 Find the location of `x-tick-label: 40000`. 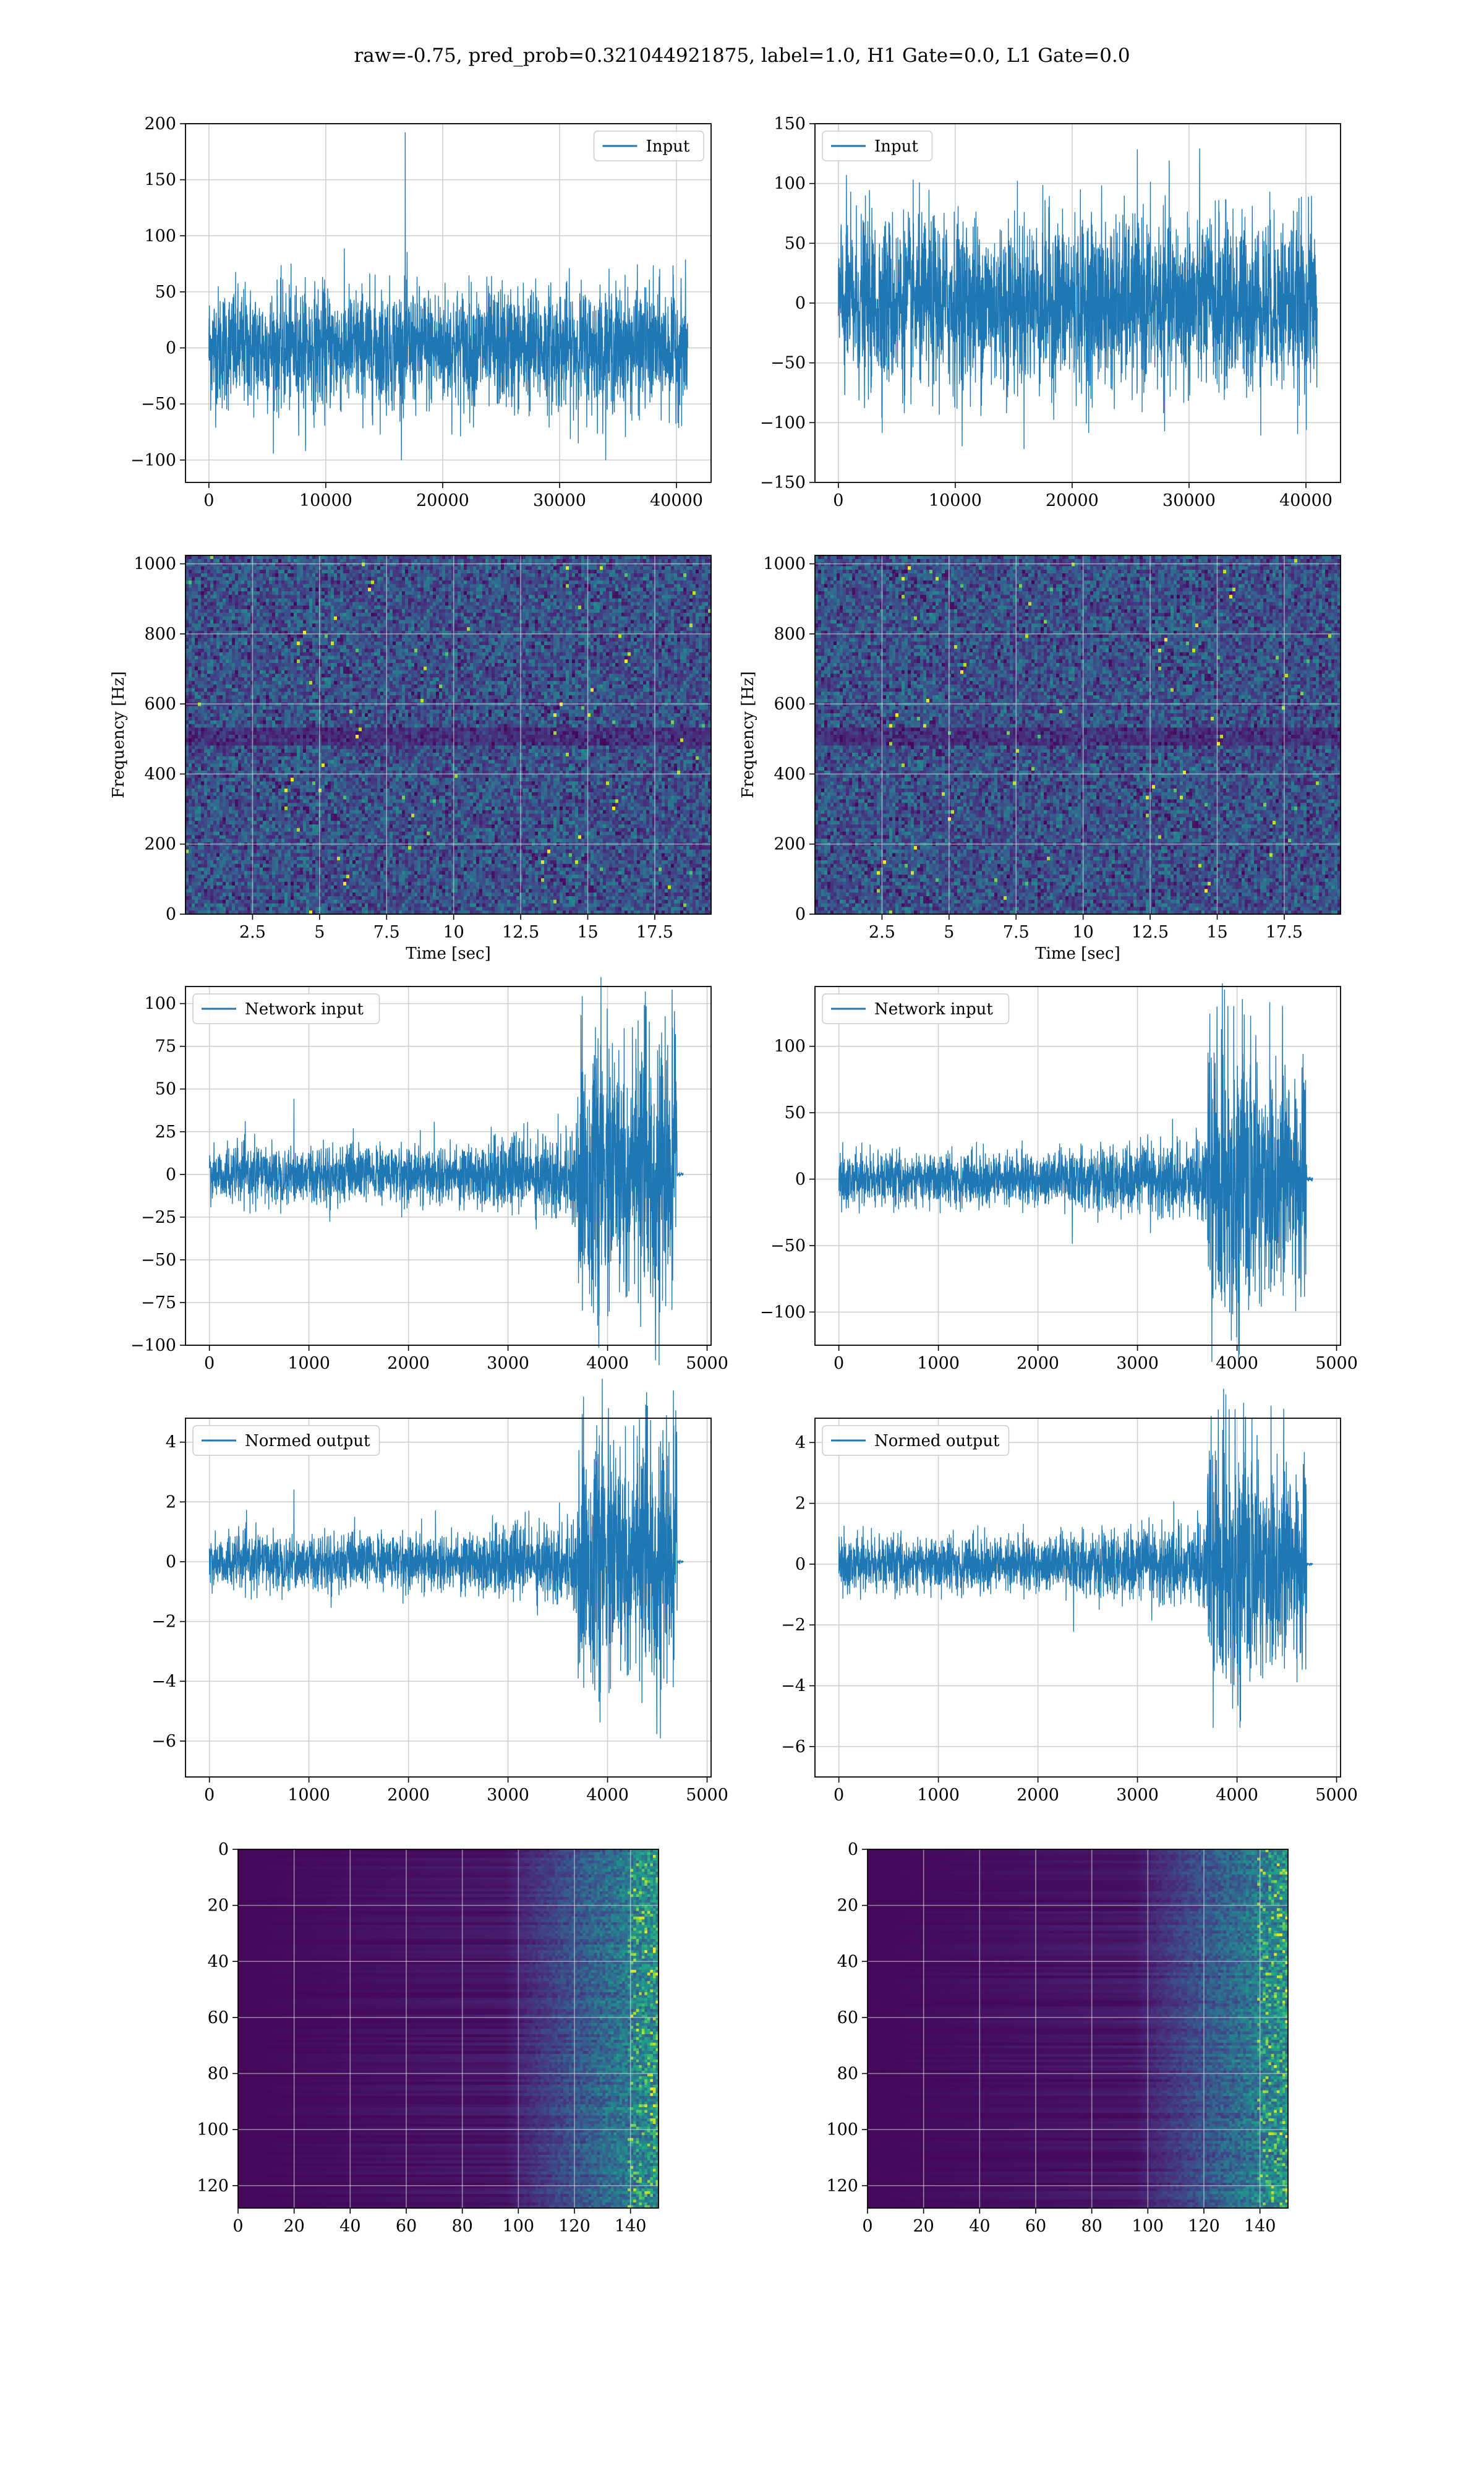

x-tick-label: 40000 is located at coordinates (676, 500).